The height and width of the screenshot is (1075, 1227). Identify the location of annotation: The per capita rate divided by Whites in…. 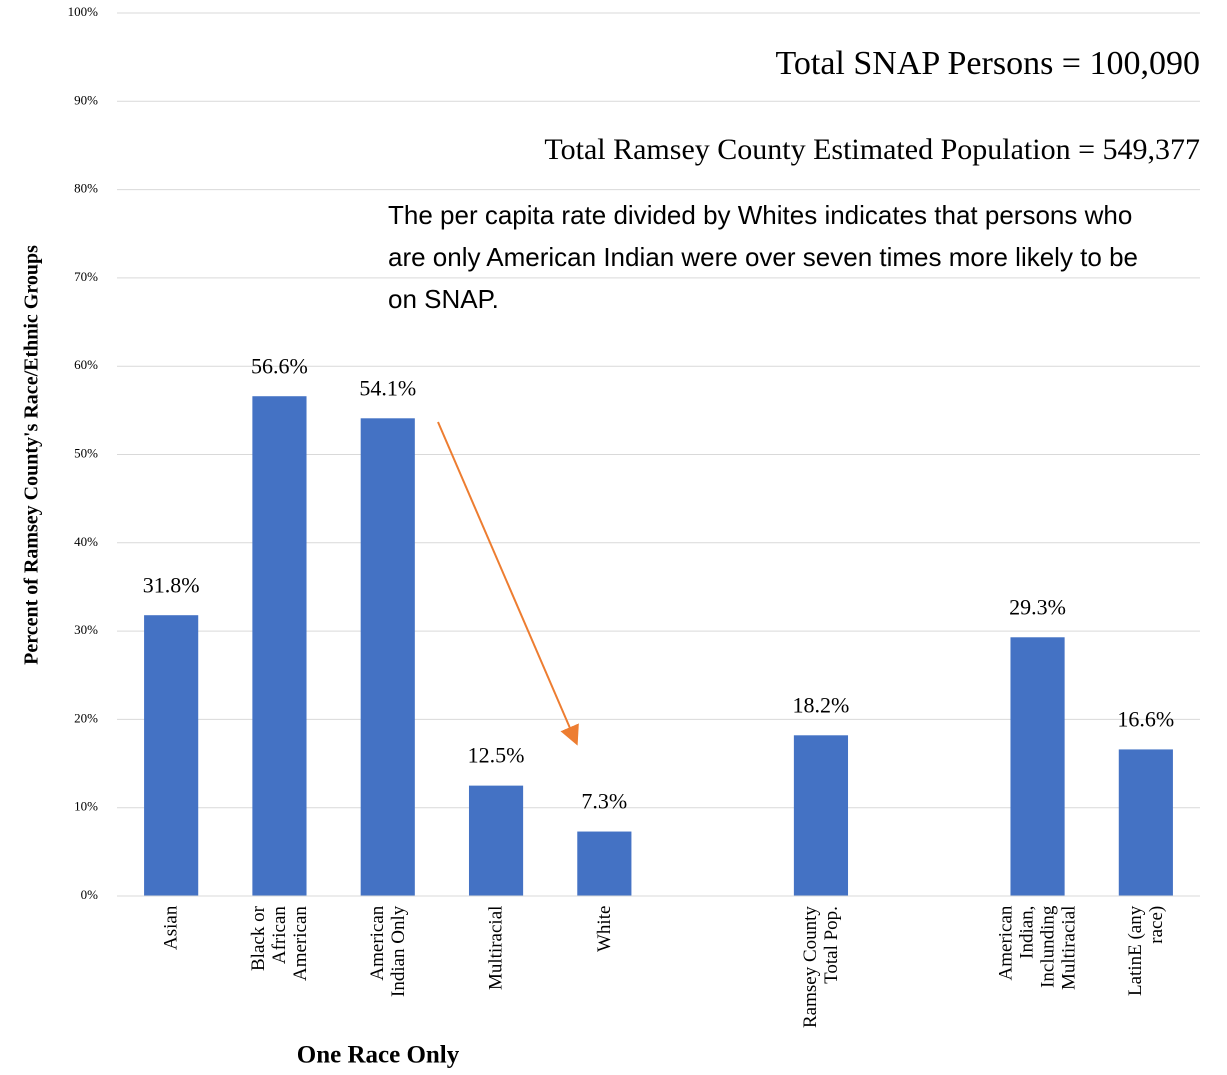
(763, 257).